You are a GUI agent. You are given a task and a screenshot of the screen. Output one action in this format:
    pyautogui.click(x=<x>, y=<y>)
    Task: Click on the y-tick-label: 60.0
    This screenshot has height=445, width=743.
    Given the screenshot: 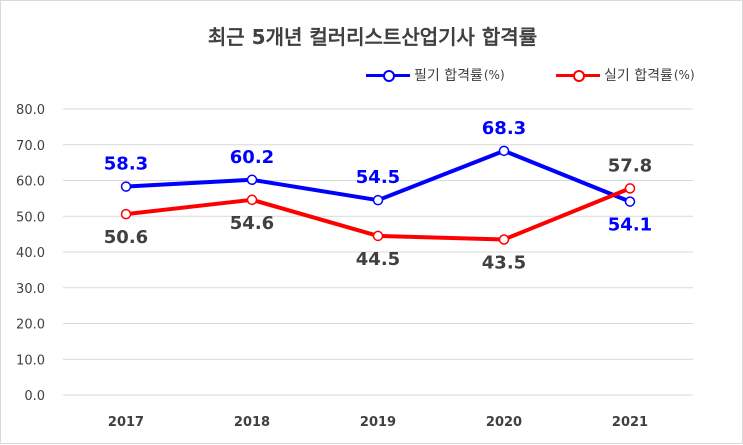 What is the action you would take?
    pyautogui.click(x=30, y=182)
    